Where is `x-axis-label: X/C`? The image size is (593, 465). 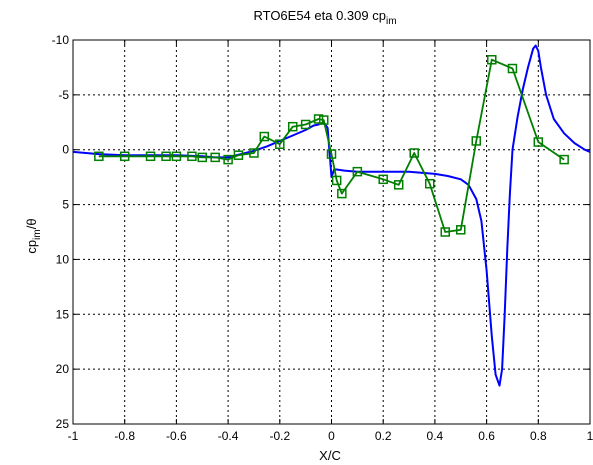
x-axis-label: X/C is located at coordinates (330, 455).